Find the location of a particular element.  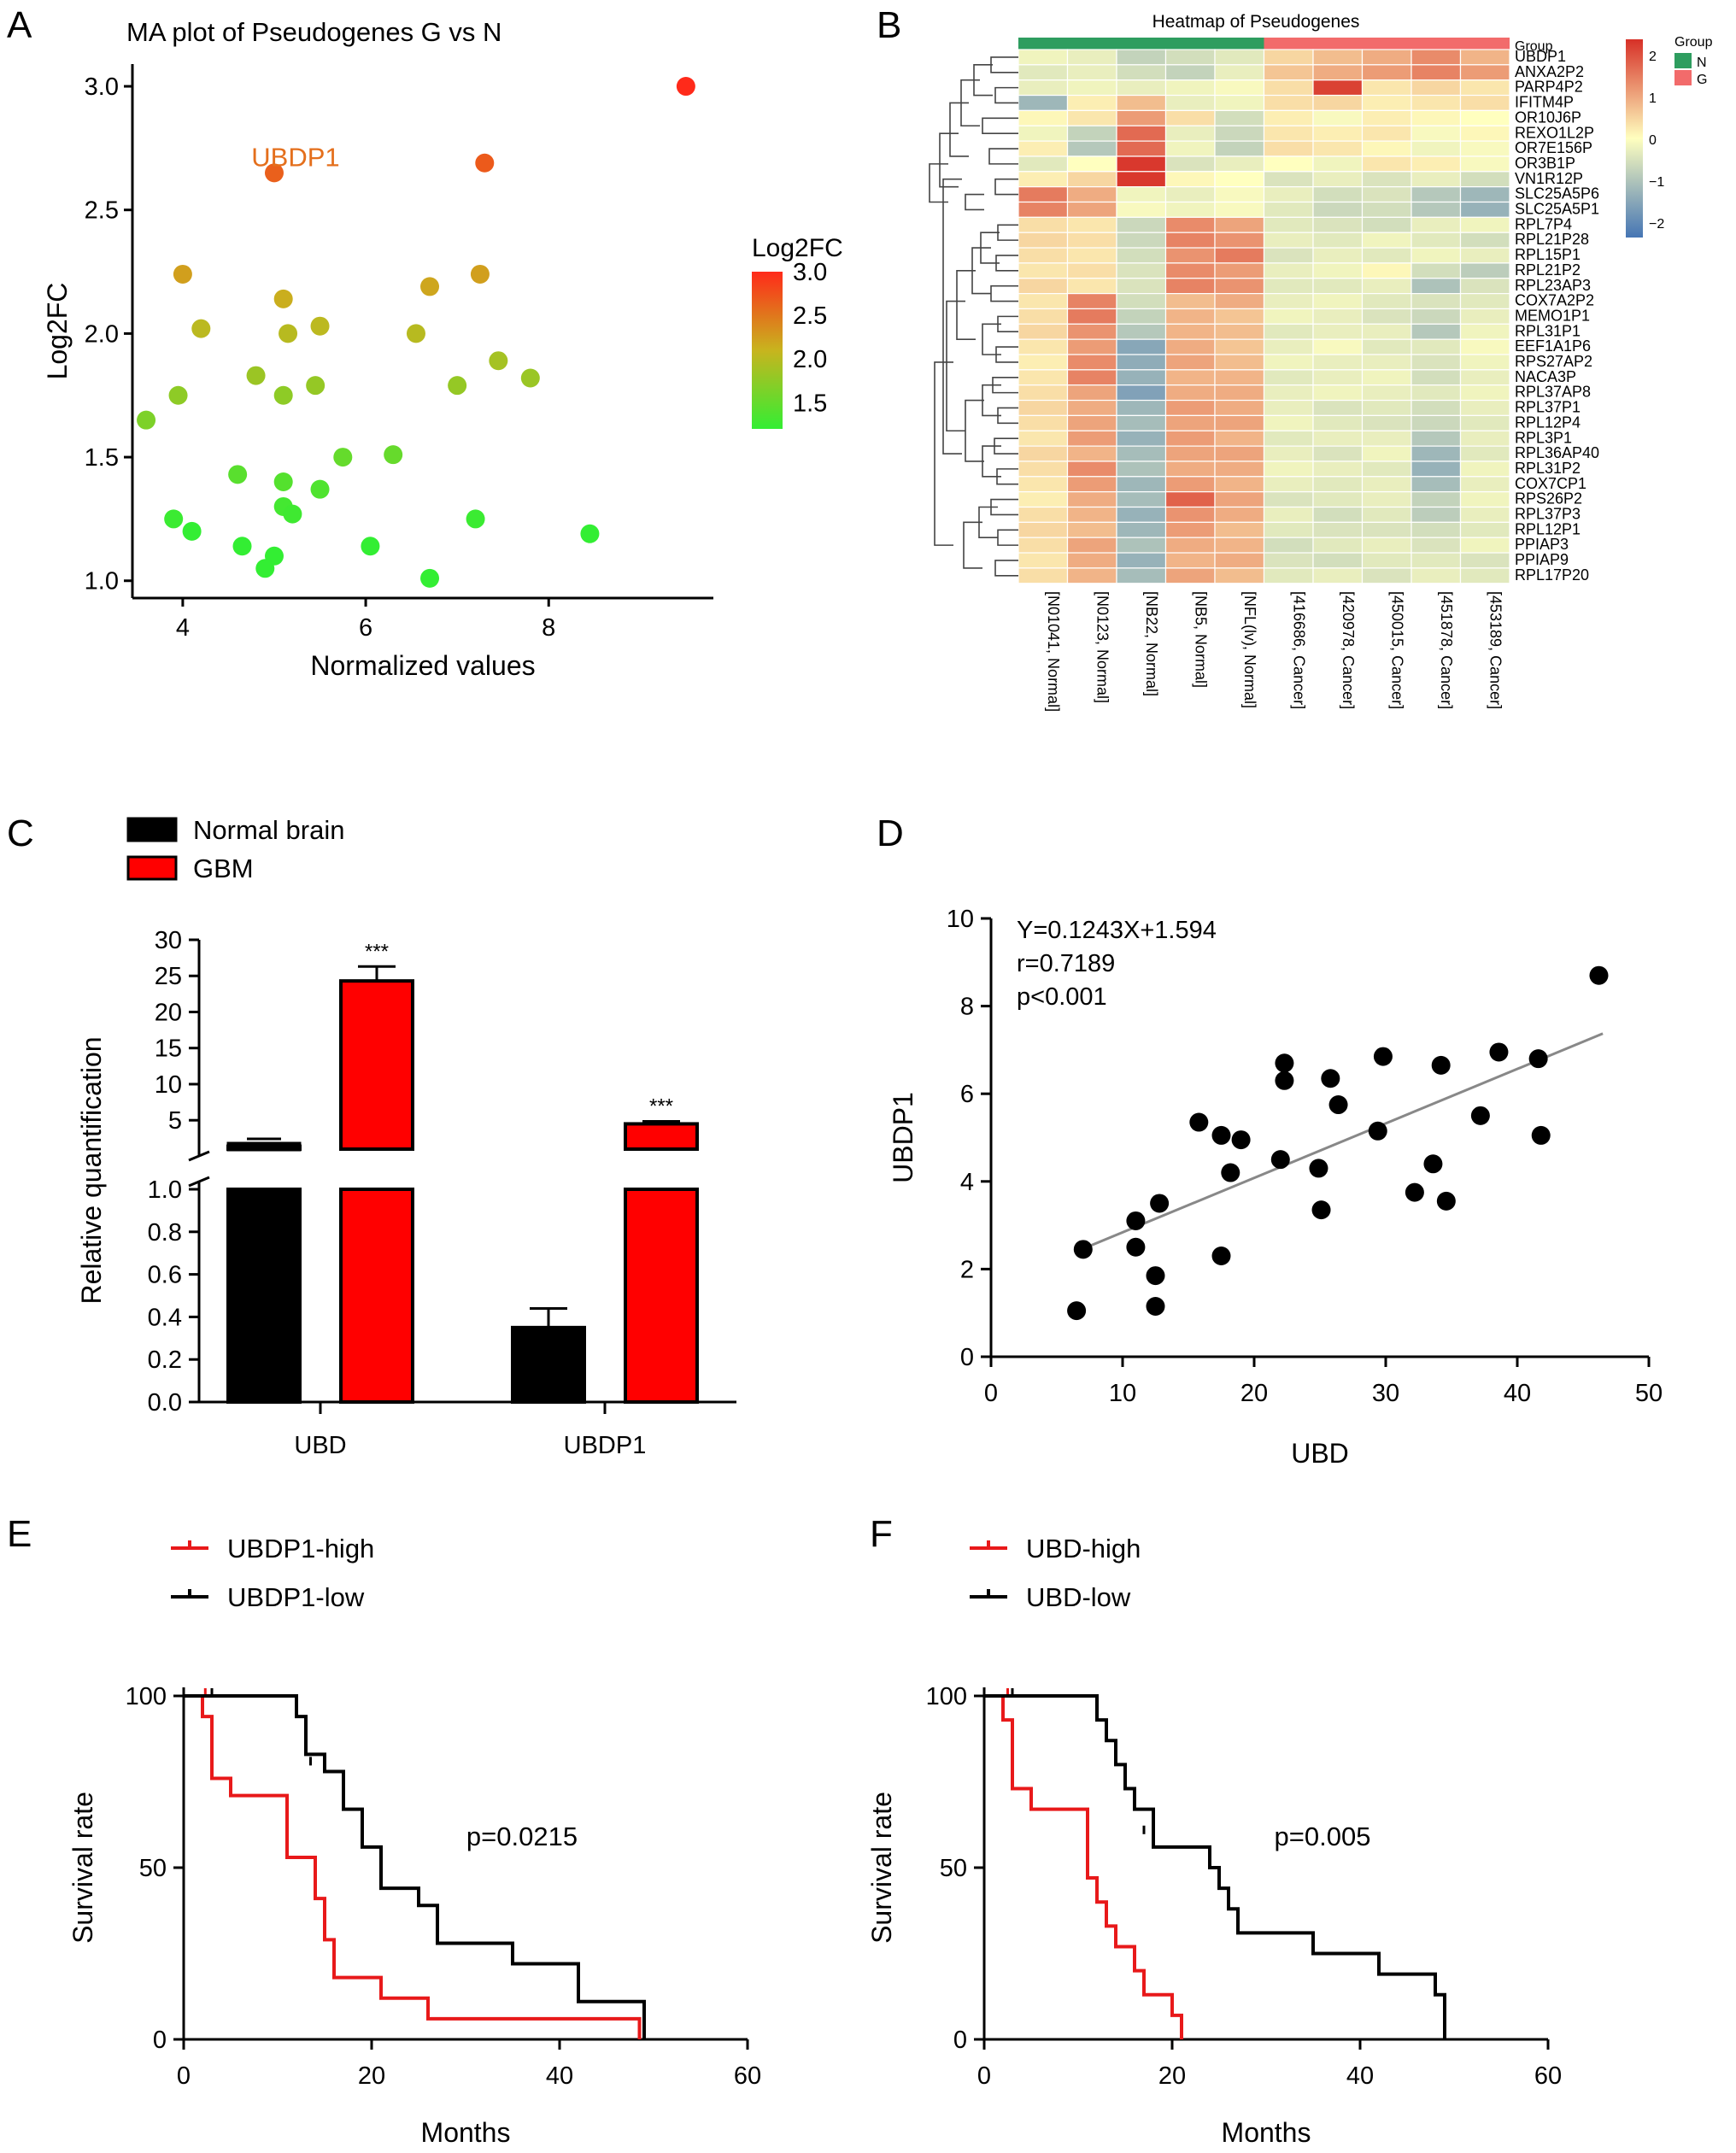

ma-x-axis-title: Normalized values is located at coordinates (423, 665).